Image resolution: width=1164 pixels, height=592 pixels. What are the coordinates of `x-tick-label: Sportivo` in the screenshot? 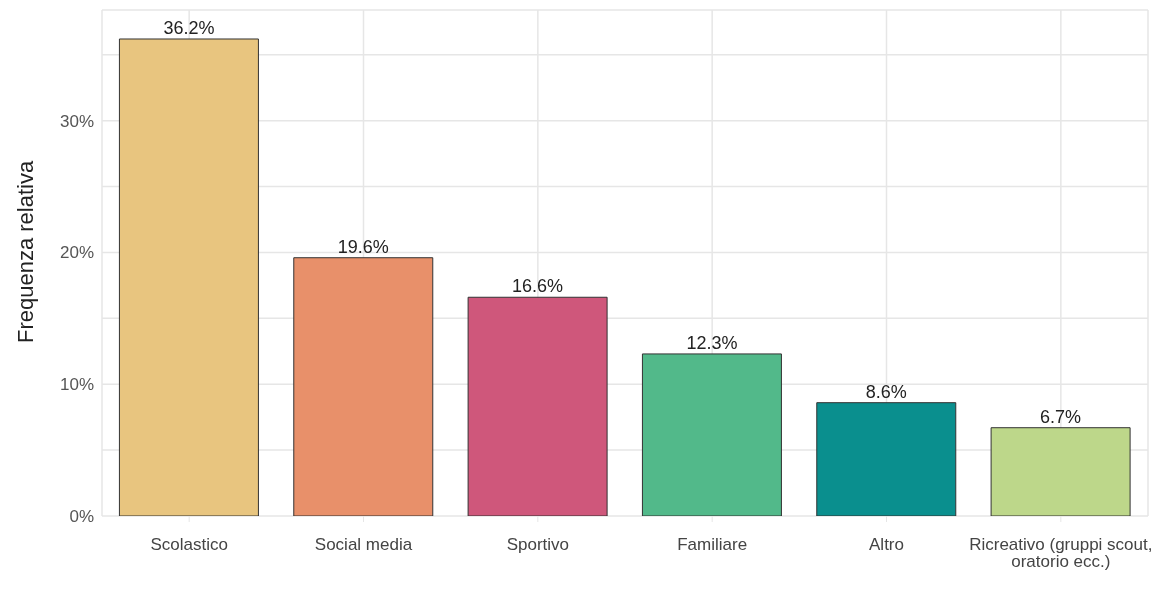 It's located at (538, 545).